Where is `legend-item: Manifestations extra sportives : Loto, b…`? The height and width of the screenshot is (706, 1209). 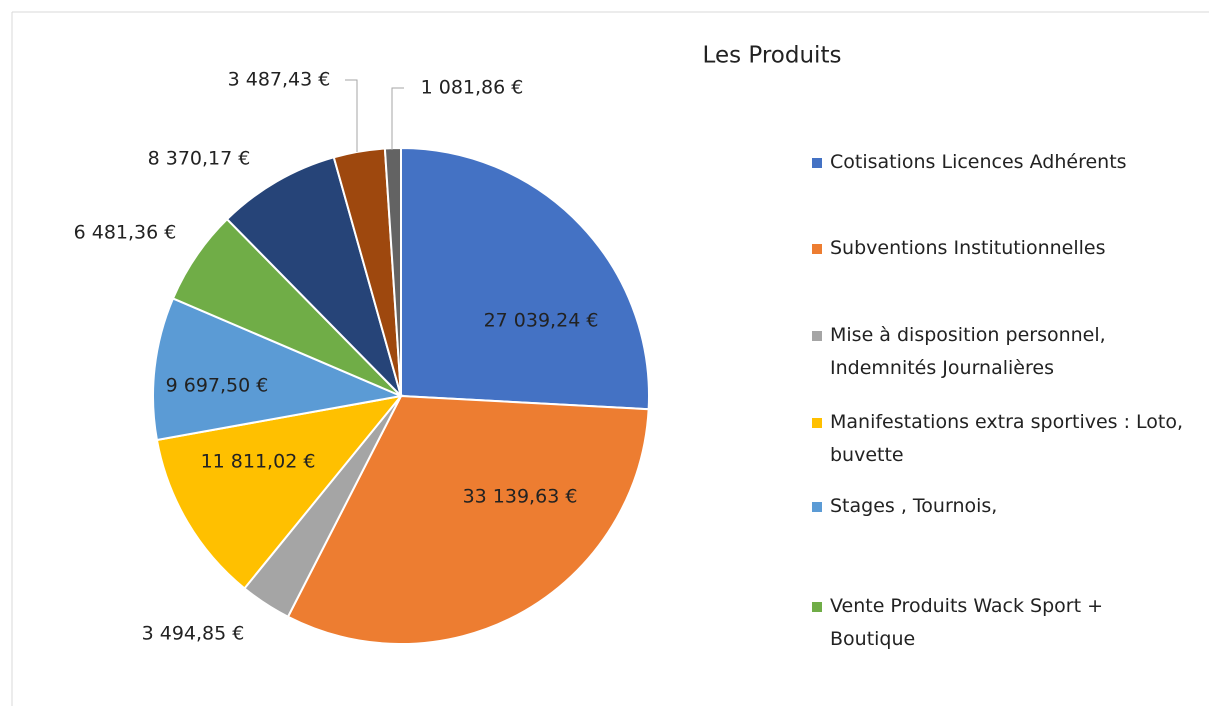 legend-item: Manifestations extra sportives : Loto, b… is located at coordinates (1002, 439).